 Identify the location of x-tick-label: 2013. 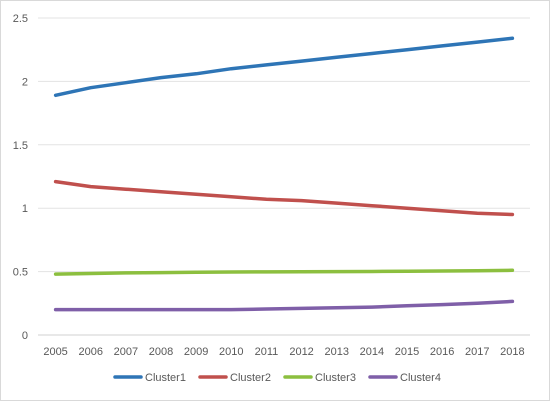
(336, 352).